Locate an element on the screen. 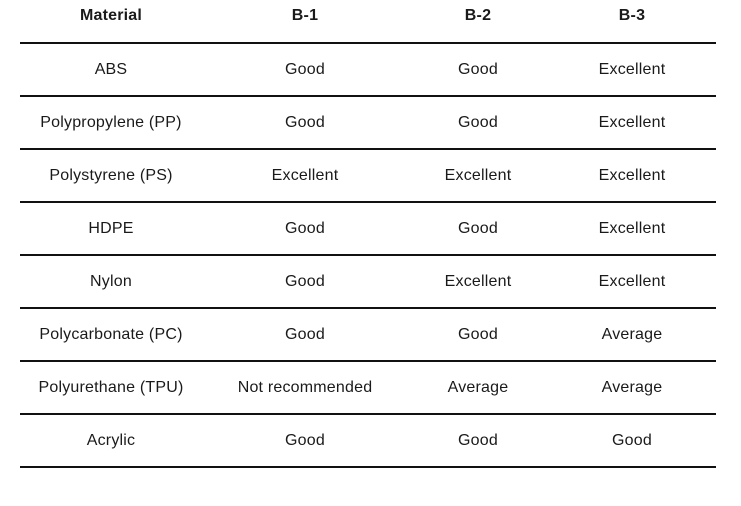 The height and width of the screenshot is (506, 741). rating-cell-b1: Not recommended is located at coordinates (305, 388).